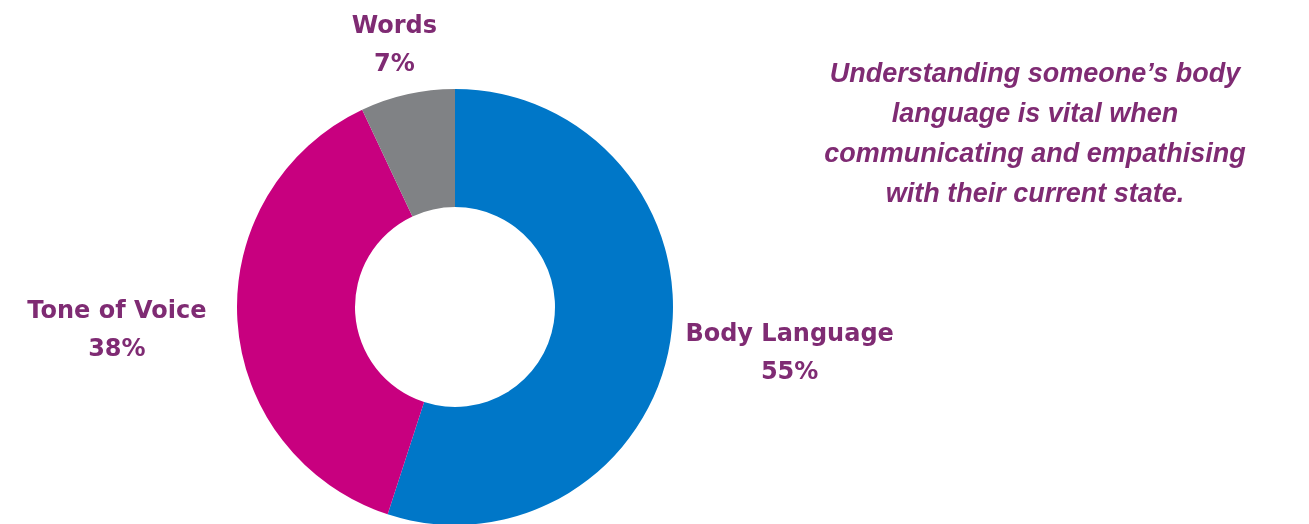  Describe the element at coordinates (394, 24) in the screenshot. I see `slice-label: Words` at that location.